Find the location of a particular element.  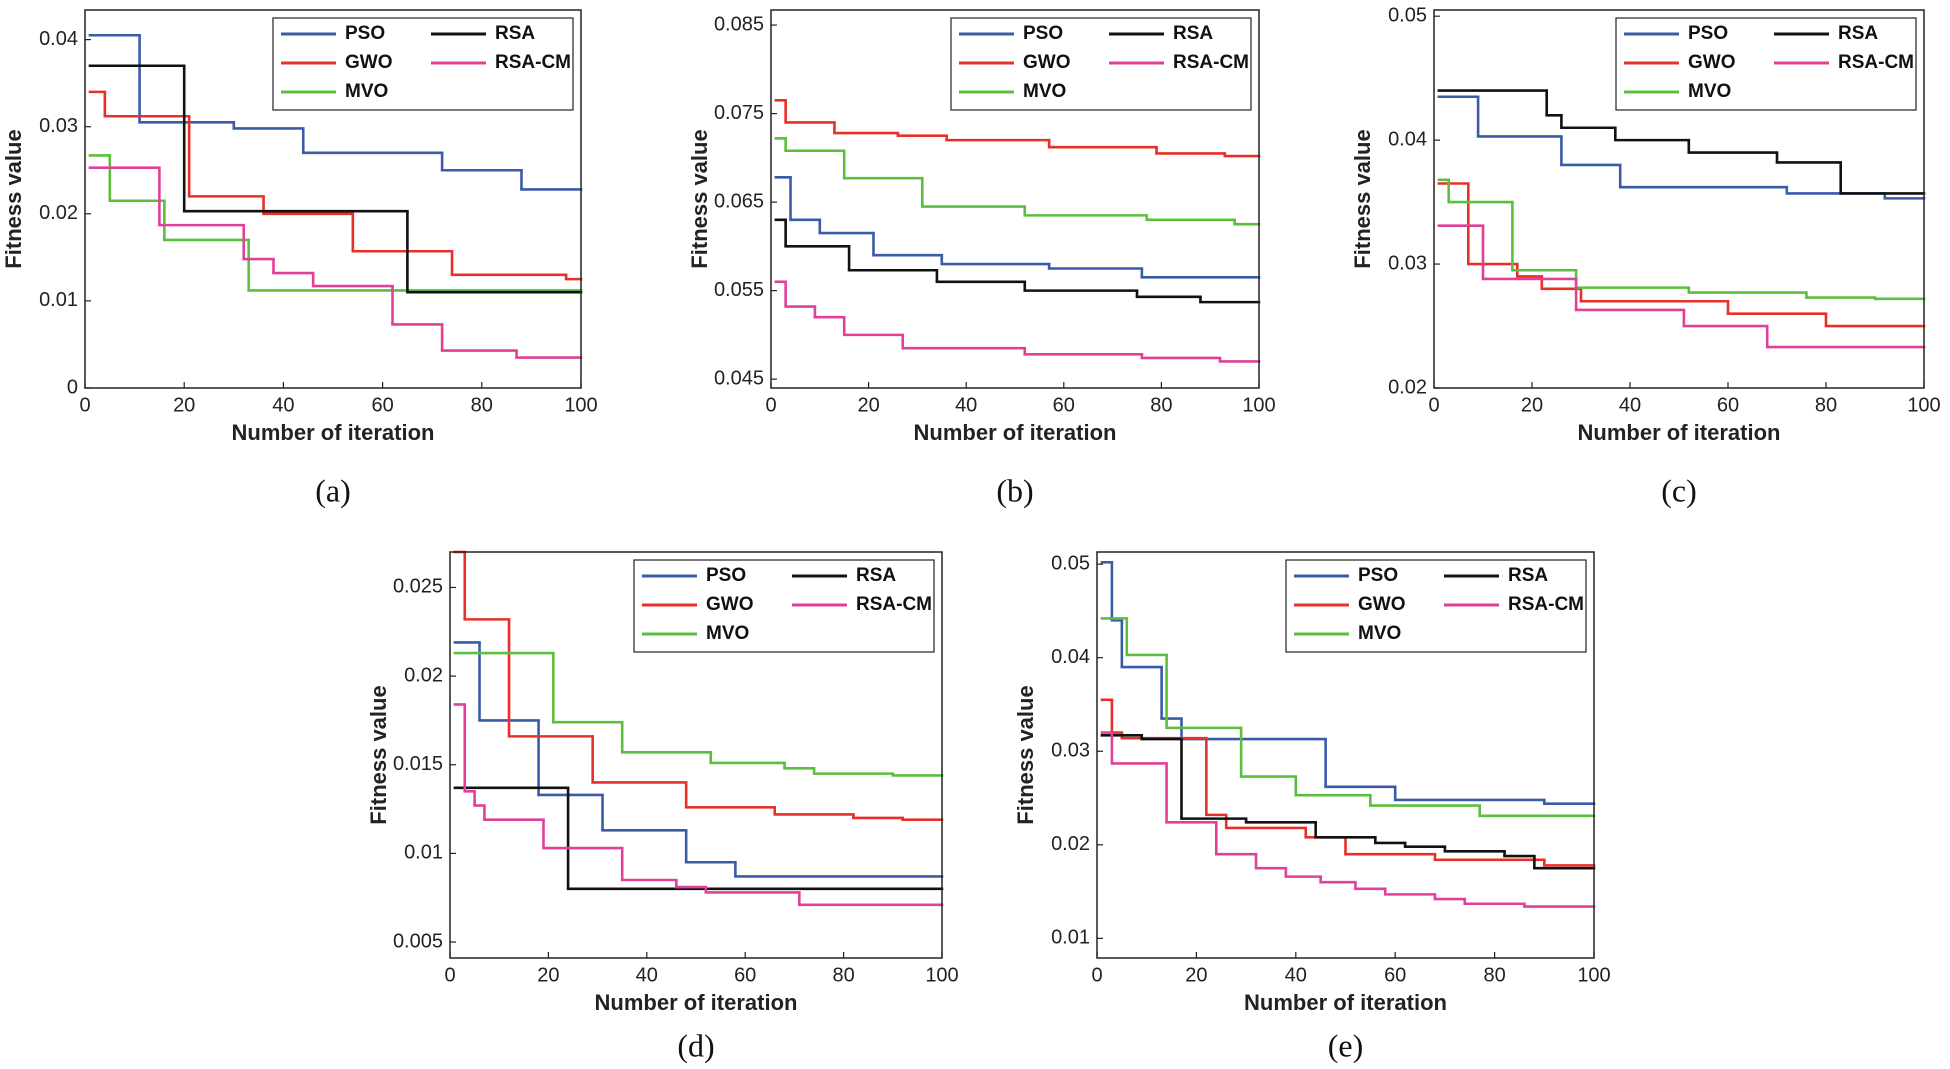

y-tick-label: 0.03 is located at coordinates (1407, 263).